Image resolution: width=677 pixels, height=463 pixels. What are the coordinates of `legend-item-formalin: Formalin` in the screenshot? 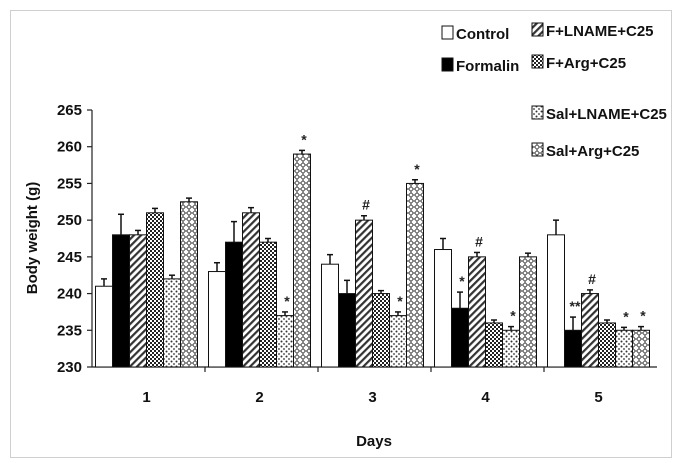 It's located at (480, 66).